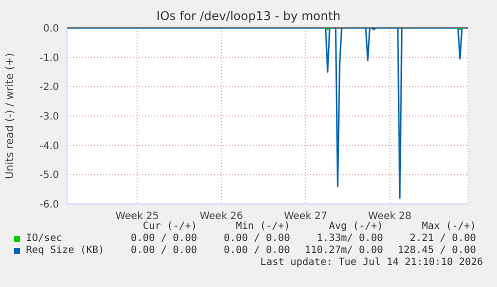 The height and width of the screenshot is (287, 497). Describe the element at coordinates (222, 216) in the screenshot. I see `x-tick-label: Week 26` at that location.